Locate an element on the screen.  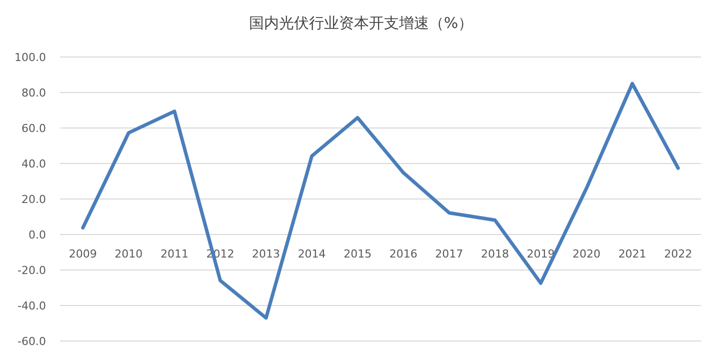
y-tick-label: 40.0 is located at coordinates (34, 164).